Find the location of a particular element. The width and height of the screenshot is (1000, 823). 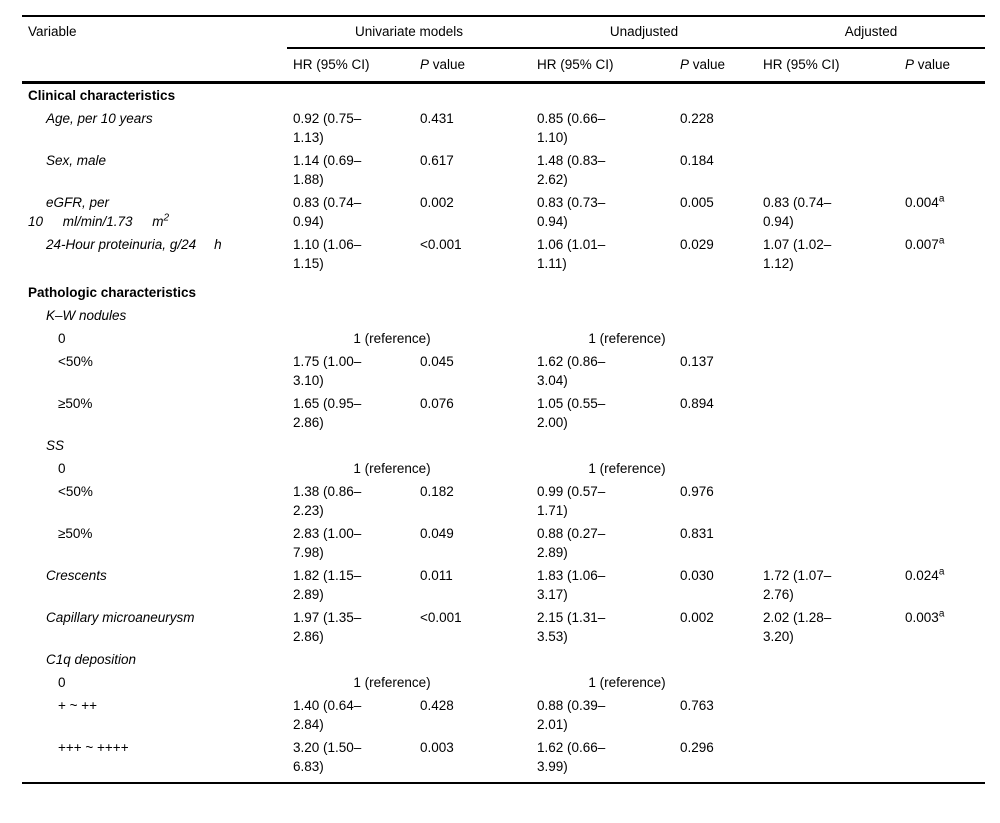

variable-cell: <50% is located at coordinates (154, 371).